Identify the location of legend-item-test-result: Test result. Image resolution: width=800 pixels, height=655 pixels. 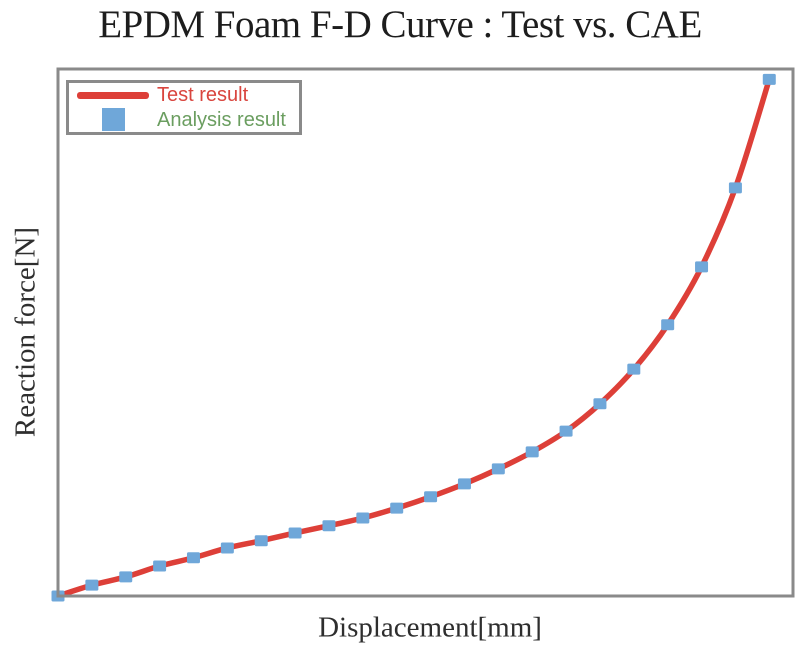
(184, 95).